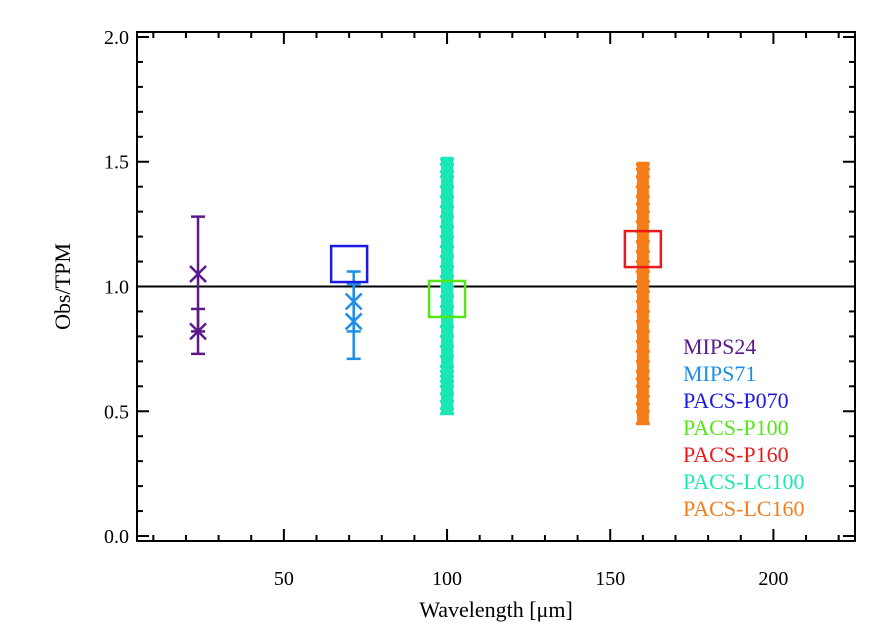 This screenshot has height=643, width=888. I want to click on series-mips71, so click(353, 315).